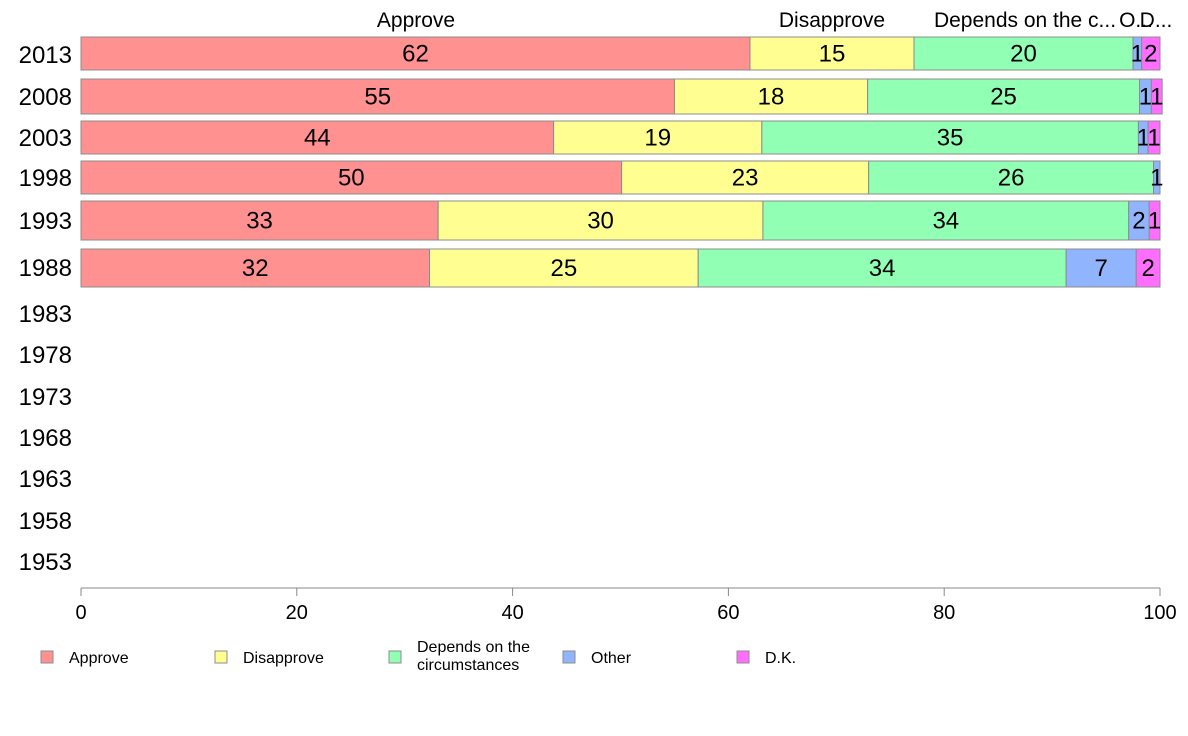 Image resolution: width=1188 pixels, height=736 pixels. What do you see at coordinates (45, 438) in the screenshot?
I see `y-tick-label: 1968` at bounding box center [45, 438].